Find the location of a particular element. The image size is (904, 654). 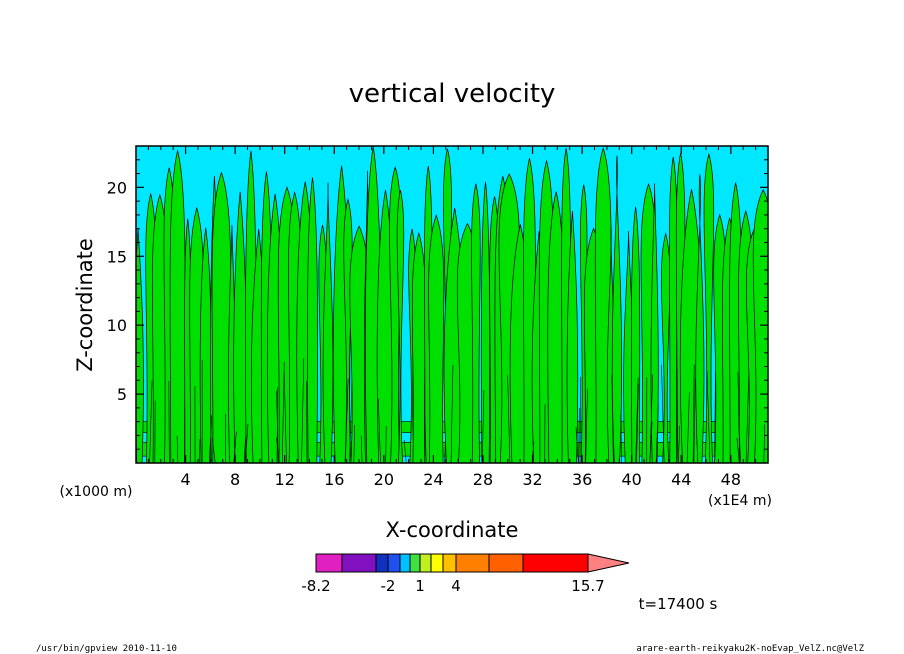

colorbar is located at coordinates (472, 563).